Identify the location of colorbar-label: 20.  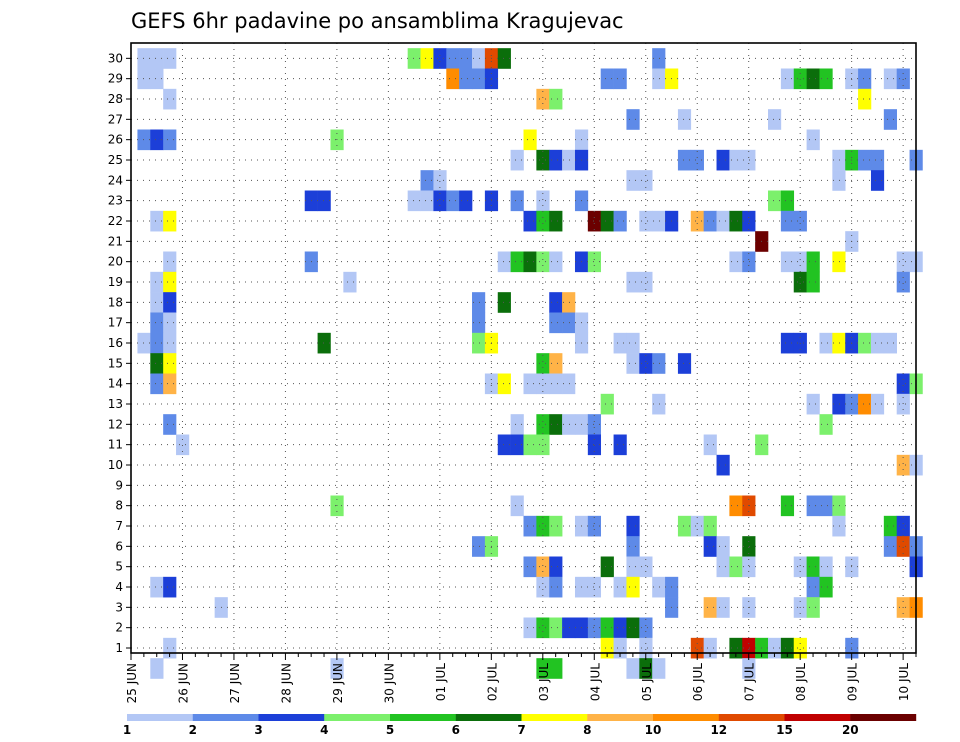
(850, 730).